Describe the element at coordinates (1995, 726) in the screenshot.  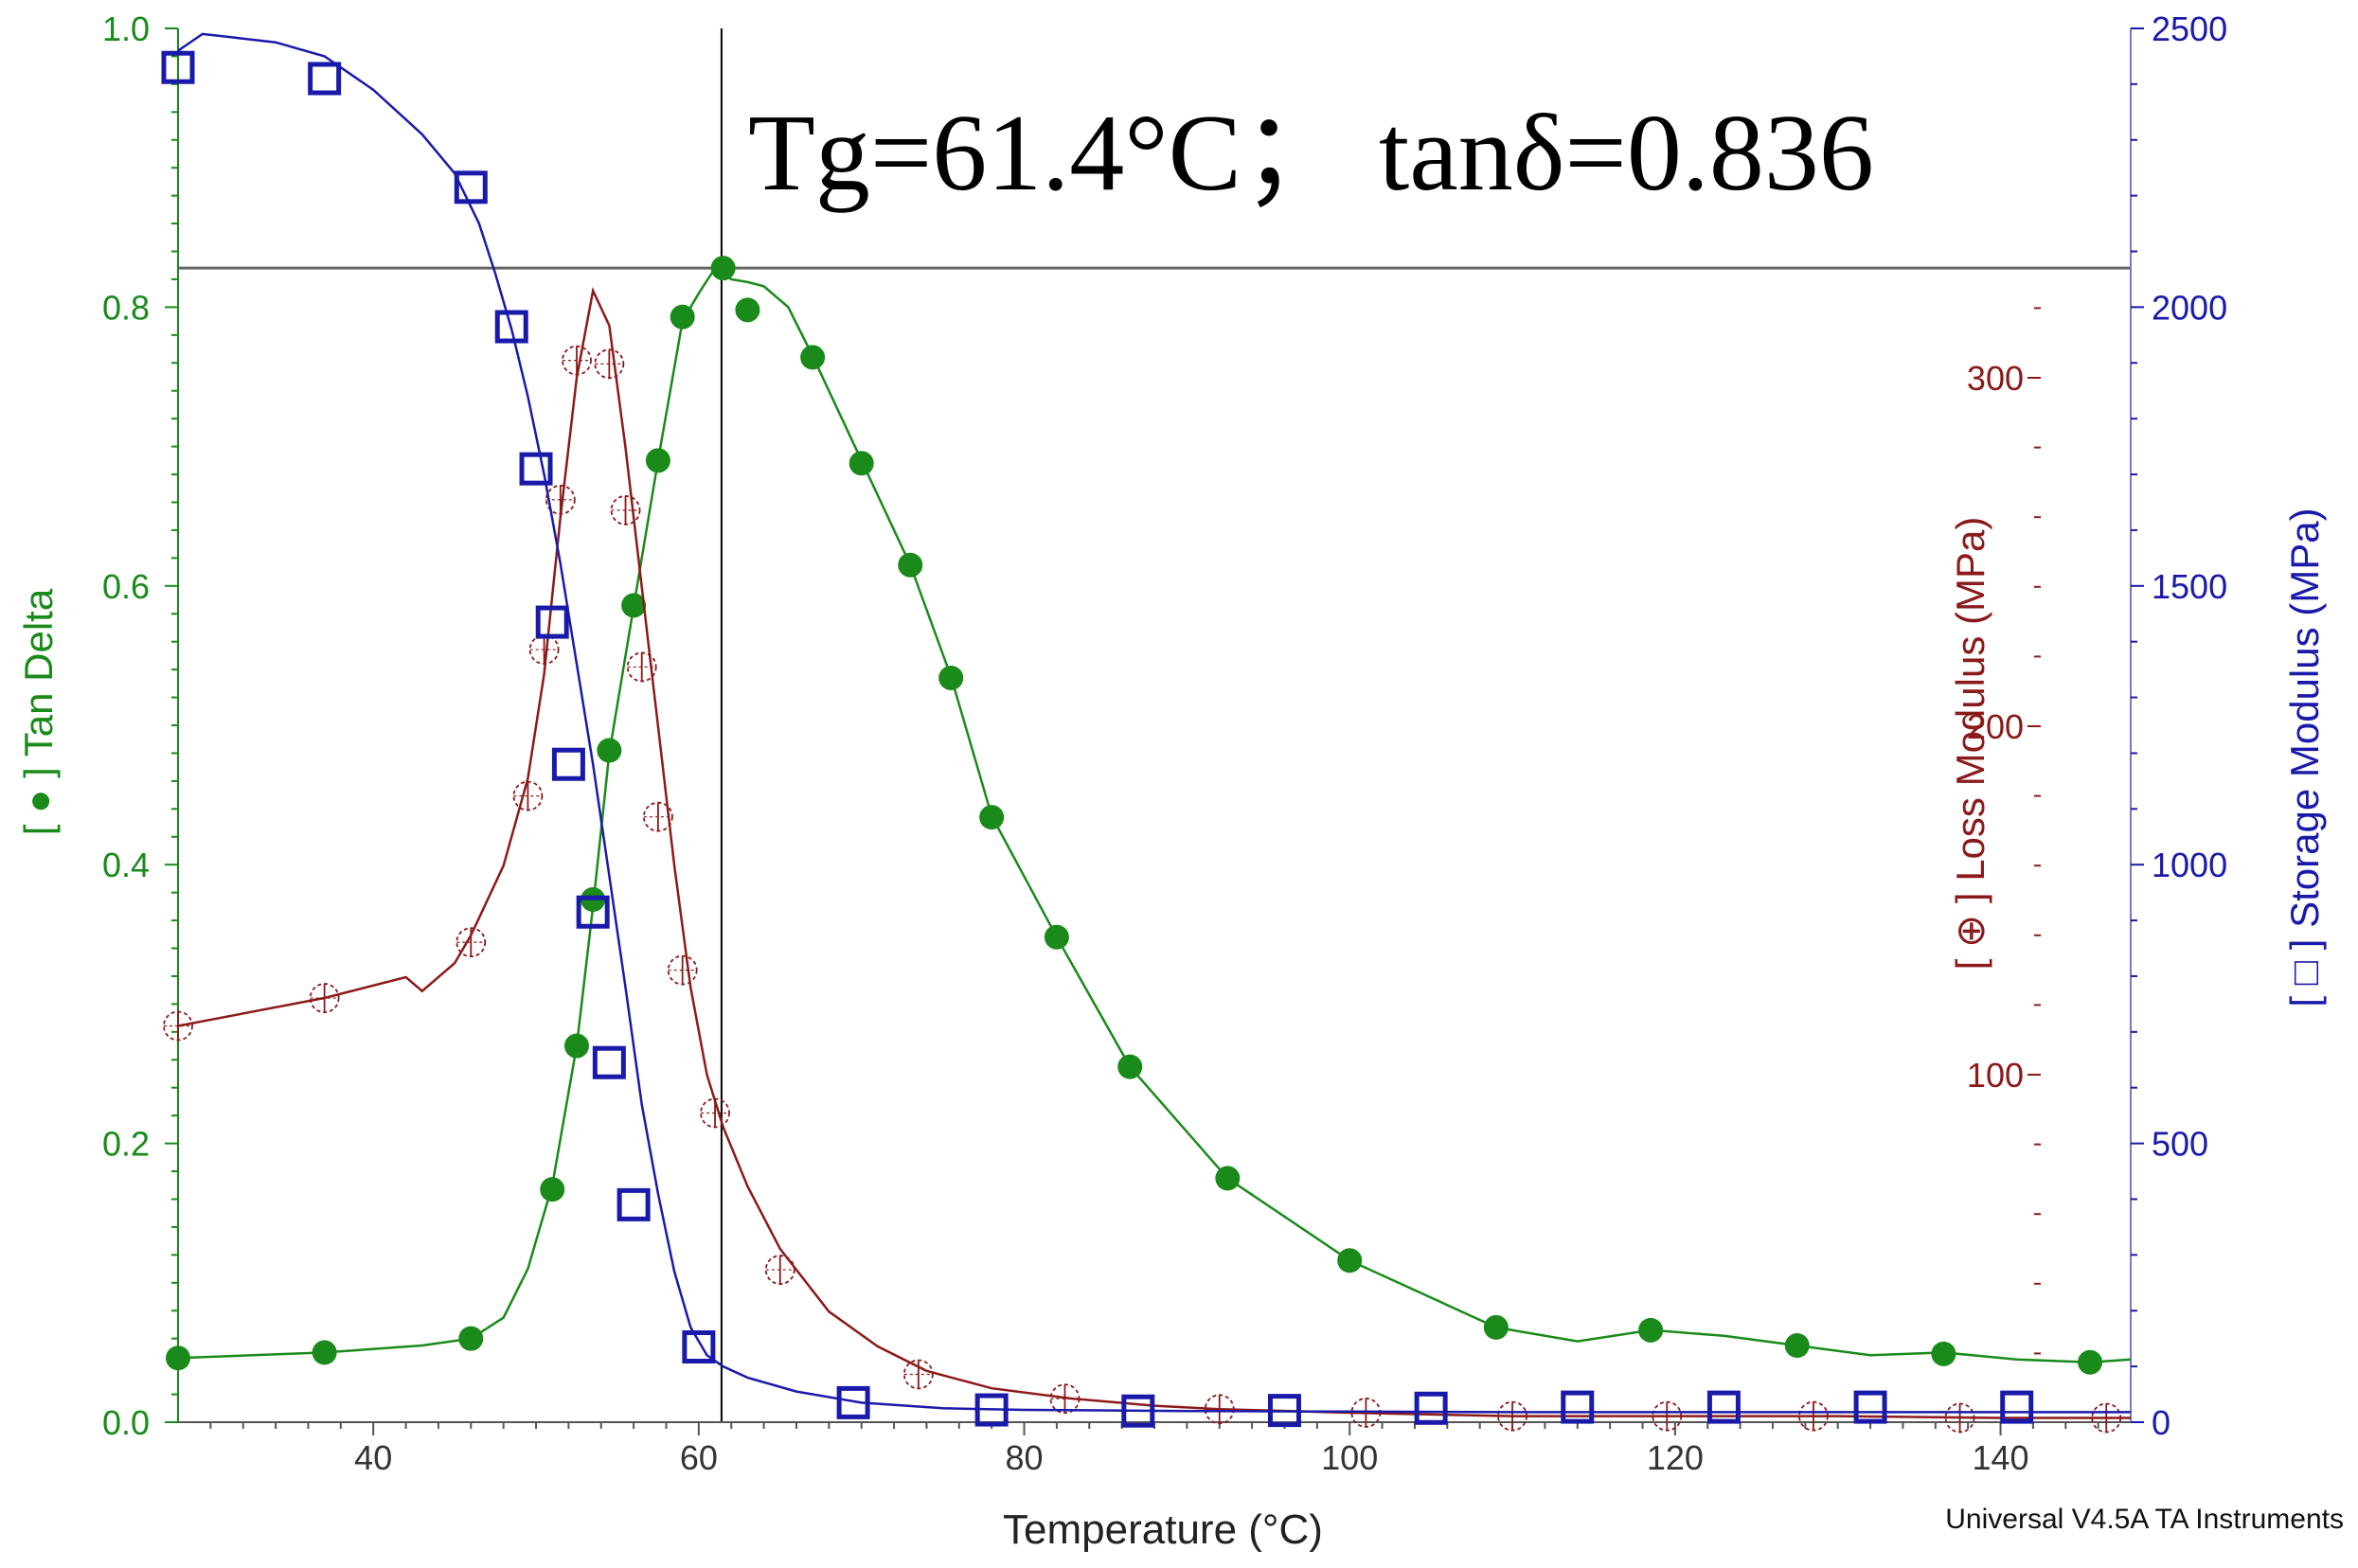
I see `y-loss-tick-label: 200` at that location.